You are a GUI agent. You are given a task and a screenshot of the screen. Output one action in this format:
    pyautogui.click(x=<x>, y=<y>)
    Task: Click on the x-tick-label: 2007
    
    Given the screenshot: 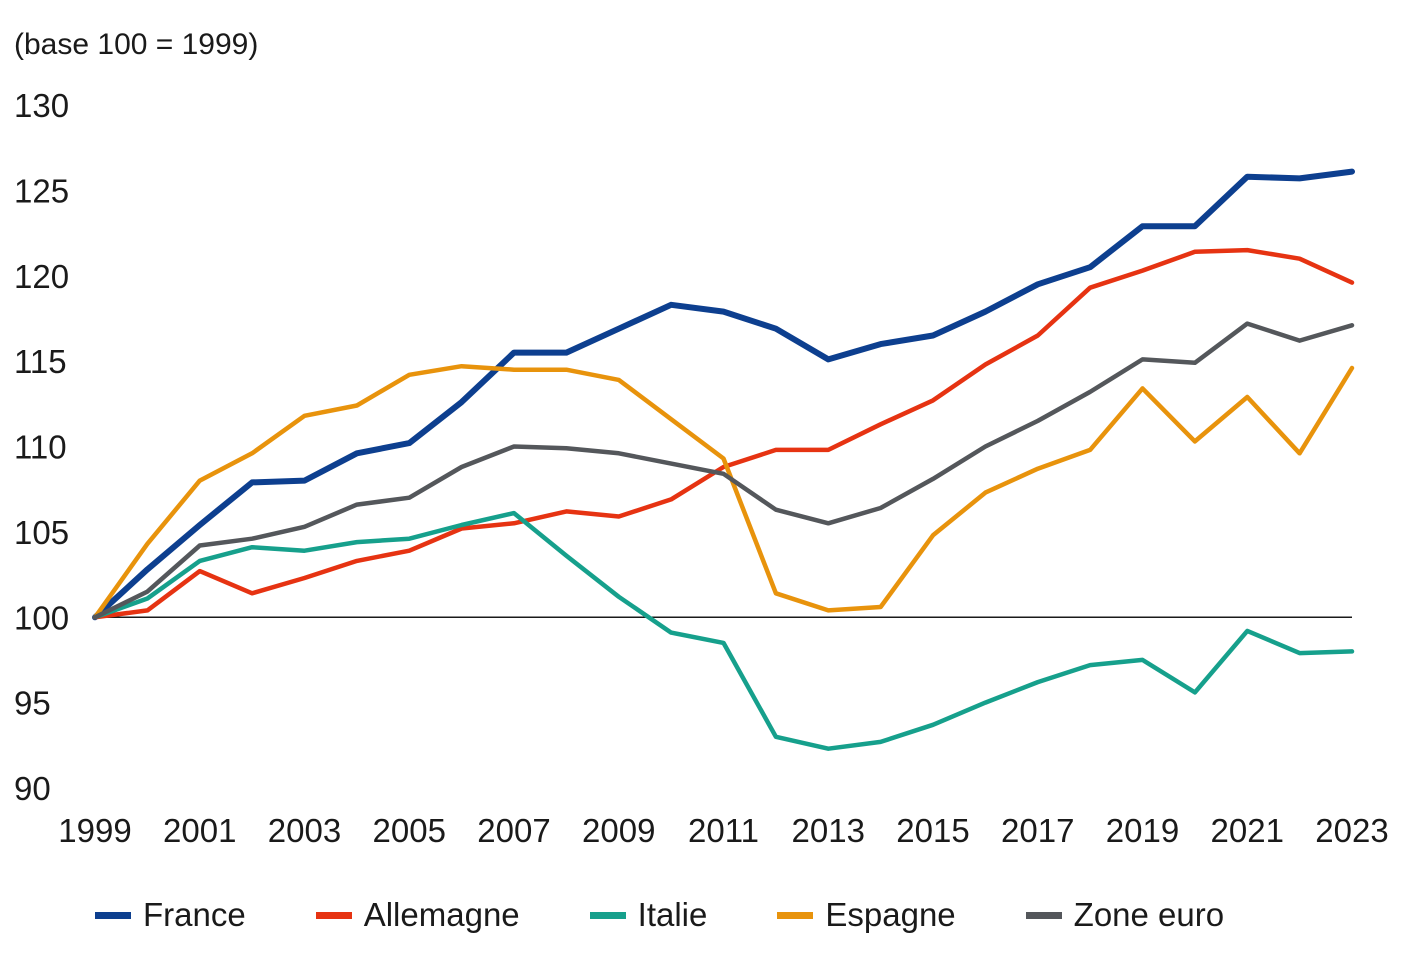 What is the action you would take?
    pyautogui.click(x=513, y=830)
    